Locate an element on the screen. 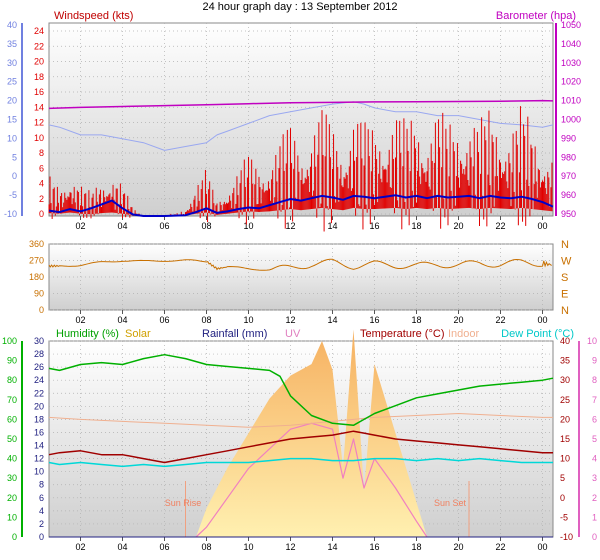 The image size is (600, 560). alt-wind-tick-label: 20 is located at coordinates (12, 101).